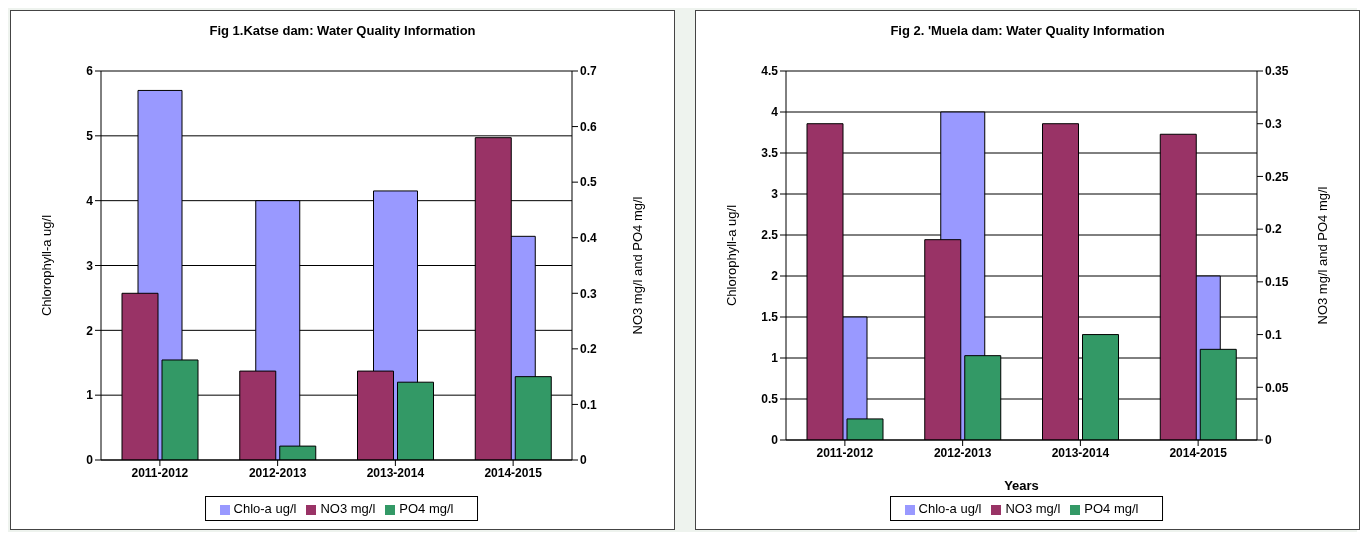 The width and height of the screenshot is (1365, 537). I want to click on y-tick-label: 2.5, so click(770, 235).